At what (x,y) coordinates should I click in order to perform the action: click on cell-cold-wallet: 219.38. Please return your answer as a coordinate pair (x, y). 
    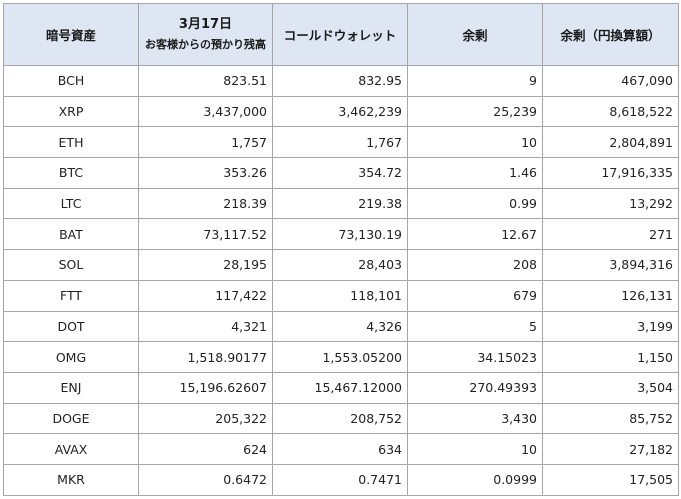
    Looking at the image, I should click on (340, 203).